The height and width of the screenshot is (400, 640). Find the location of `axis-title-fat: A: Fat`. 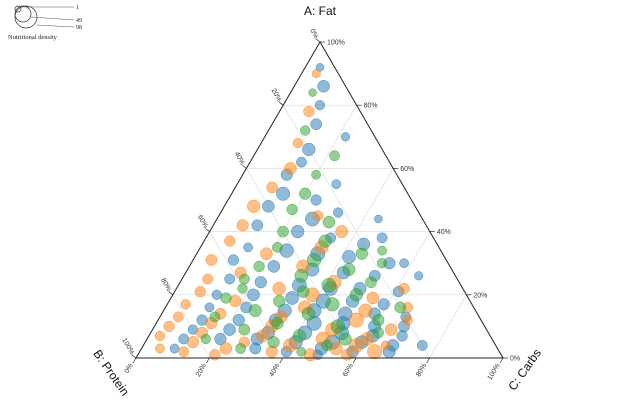

axis-title-fat: A: Fat is located at coordinates (320, 11).